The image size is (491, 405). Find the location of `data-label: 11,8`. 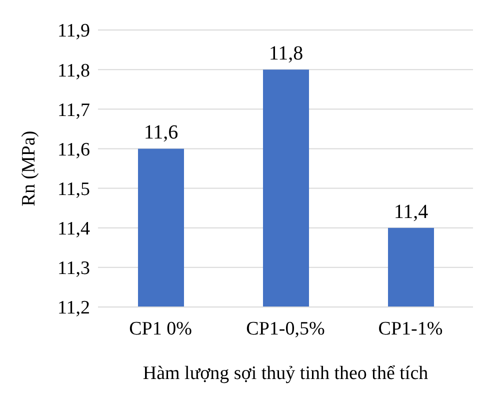

data-label: 11,8 is located at coordinates (286, 53).